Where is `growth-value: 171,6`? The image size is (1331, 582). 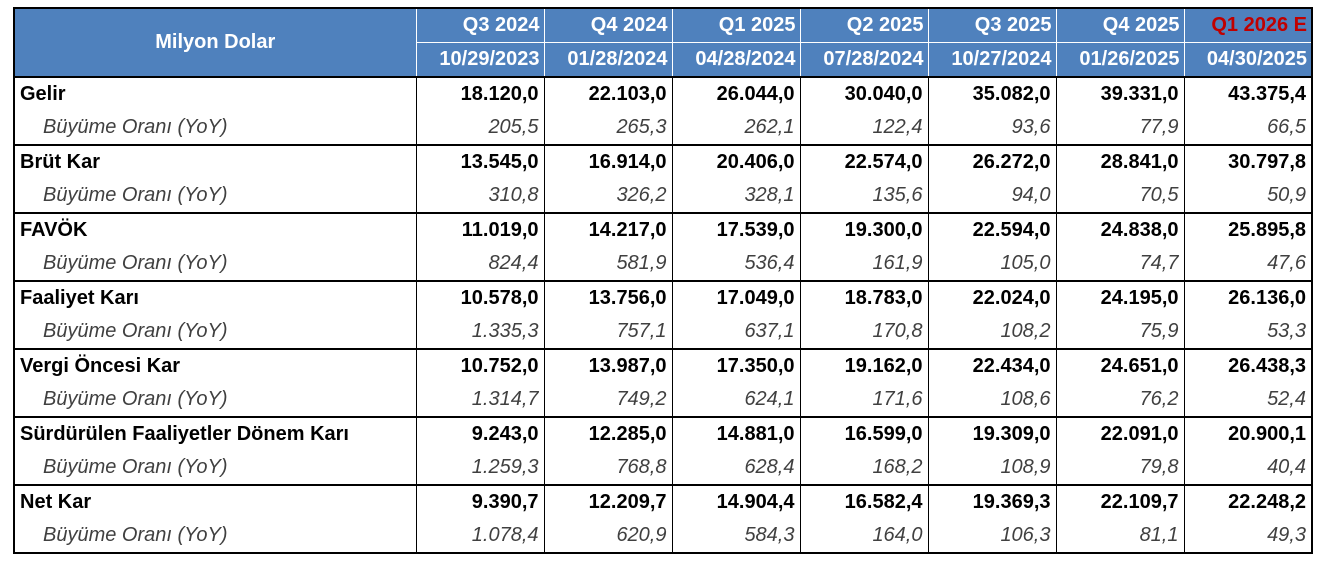 growth-value: 171,6 is located at coordinates (863, 400).